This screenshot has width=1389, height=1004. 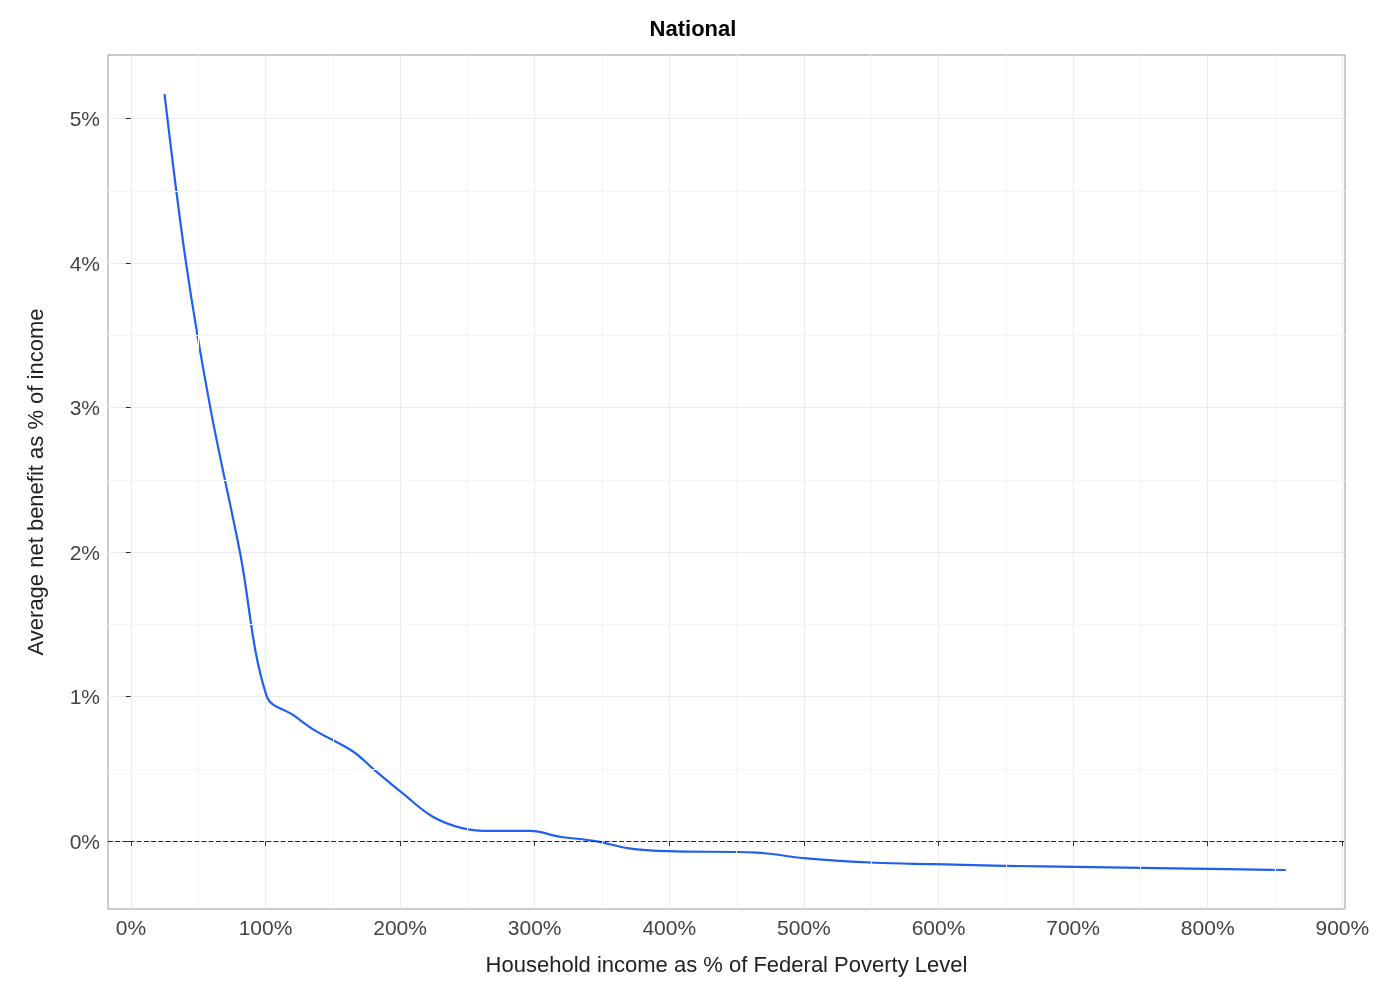 I want to click on x-tick-label: 700%, so click(x=1073, y=927).